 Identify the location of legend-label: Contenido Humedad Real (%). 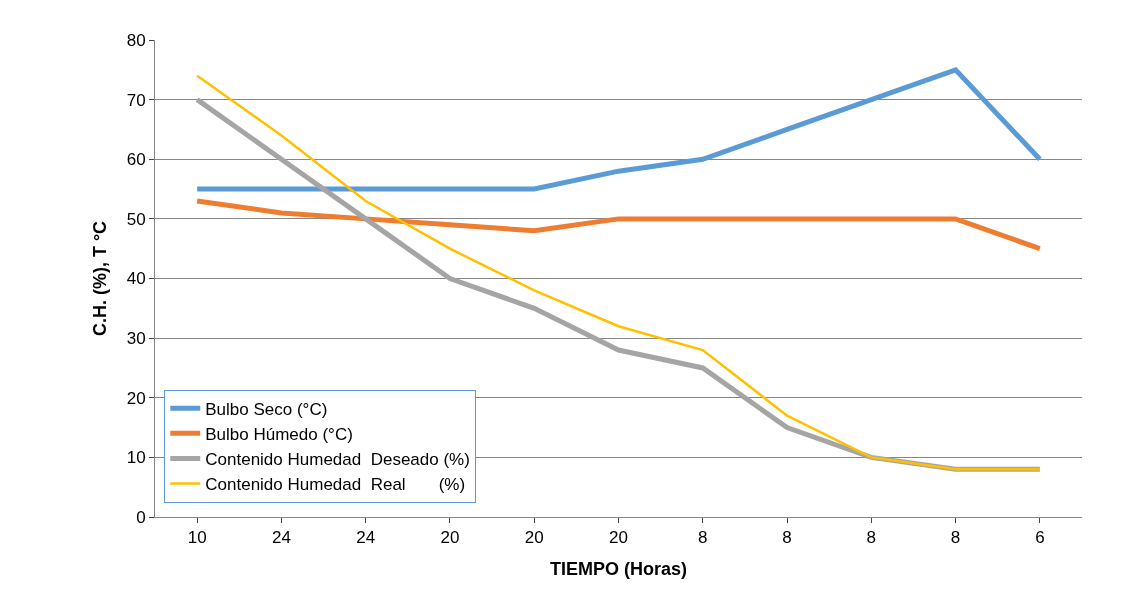
(335, 485).